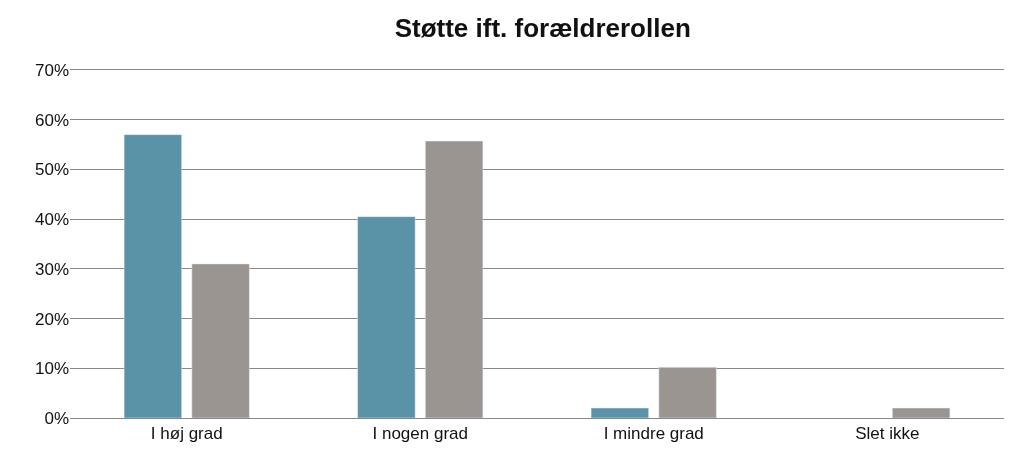 The height and width of the screenshot is (468, 1024). I want to click on x-tick-label: Slet ikke, so click(887, 434).